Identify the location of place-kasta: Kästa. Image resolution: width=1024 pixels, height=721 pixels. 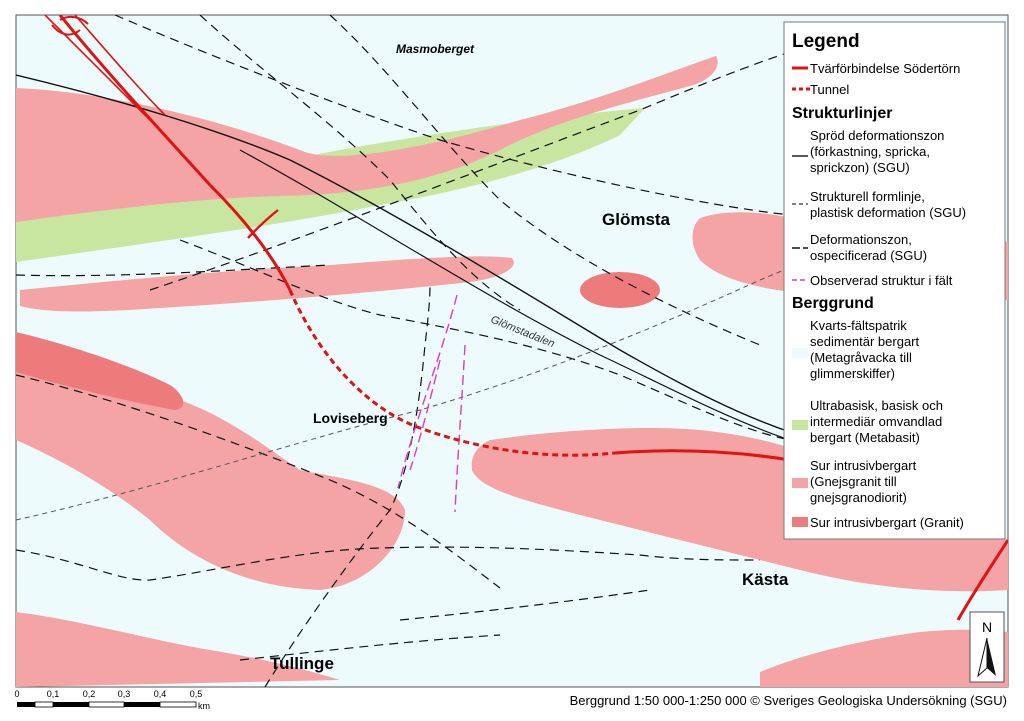
(765, 579).